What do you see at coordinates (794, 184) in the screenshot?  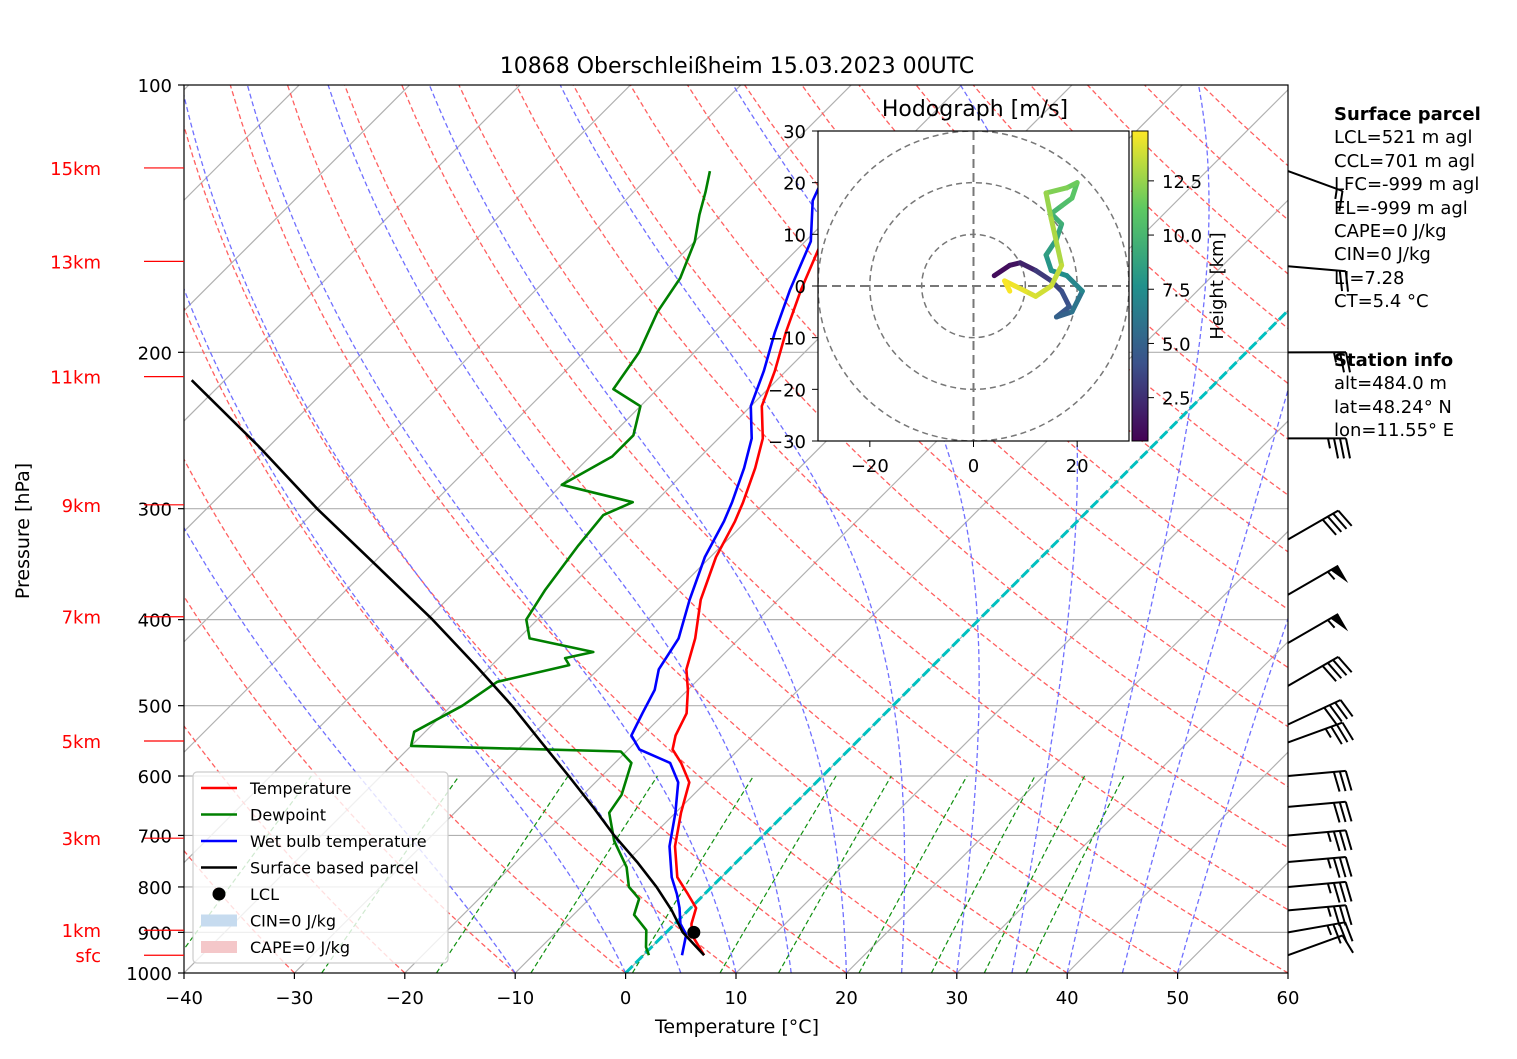 I see `hodograph-y-tick-label: 20` at bounding box center [794, 184].